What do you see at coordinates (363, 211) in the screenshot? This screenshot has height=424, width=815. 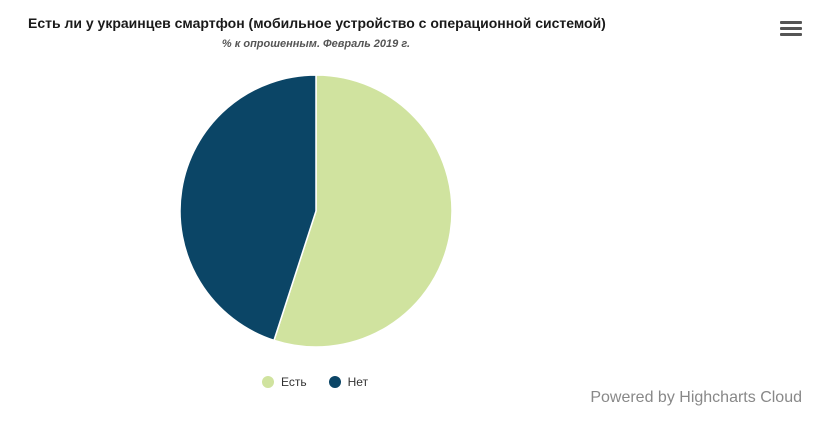 I see `pie-slice-yes` at bounding box center [363, 211].